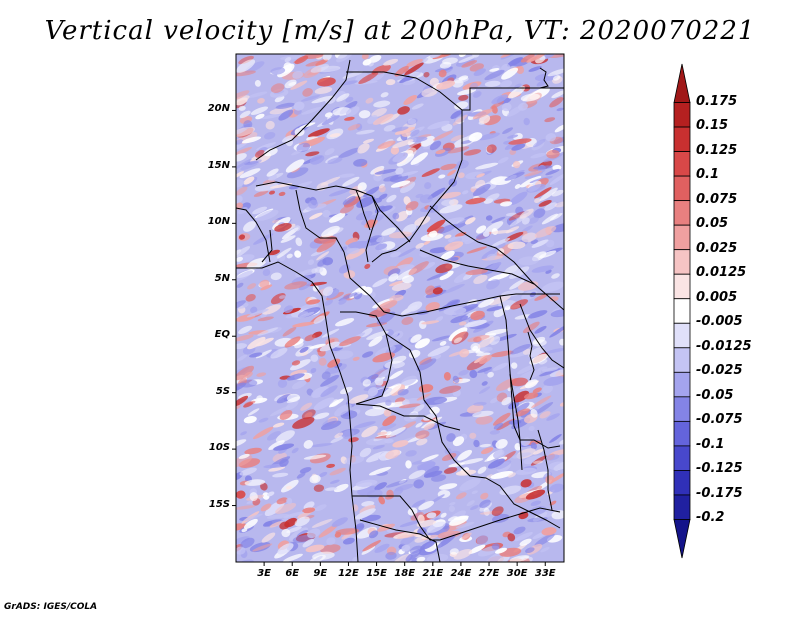 The height and width of the screenshot is (618, 800). I want to click on colorbar-label: 0.05, so click(712, 224).